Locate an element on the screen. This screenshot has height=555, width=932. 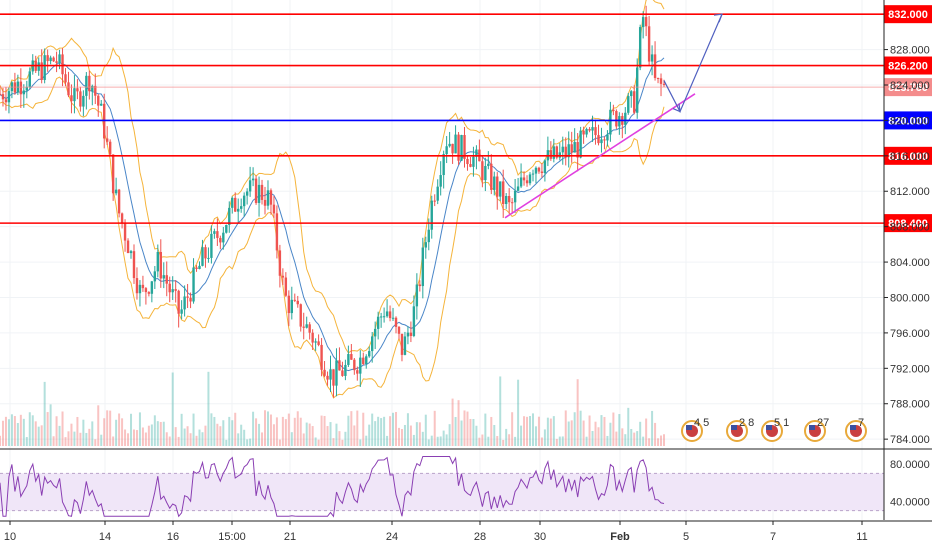
rsi-band is located at coordinates (442, 492).